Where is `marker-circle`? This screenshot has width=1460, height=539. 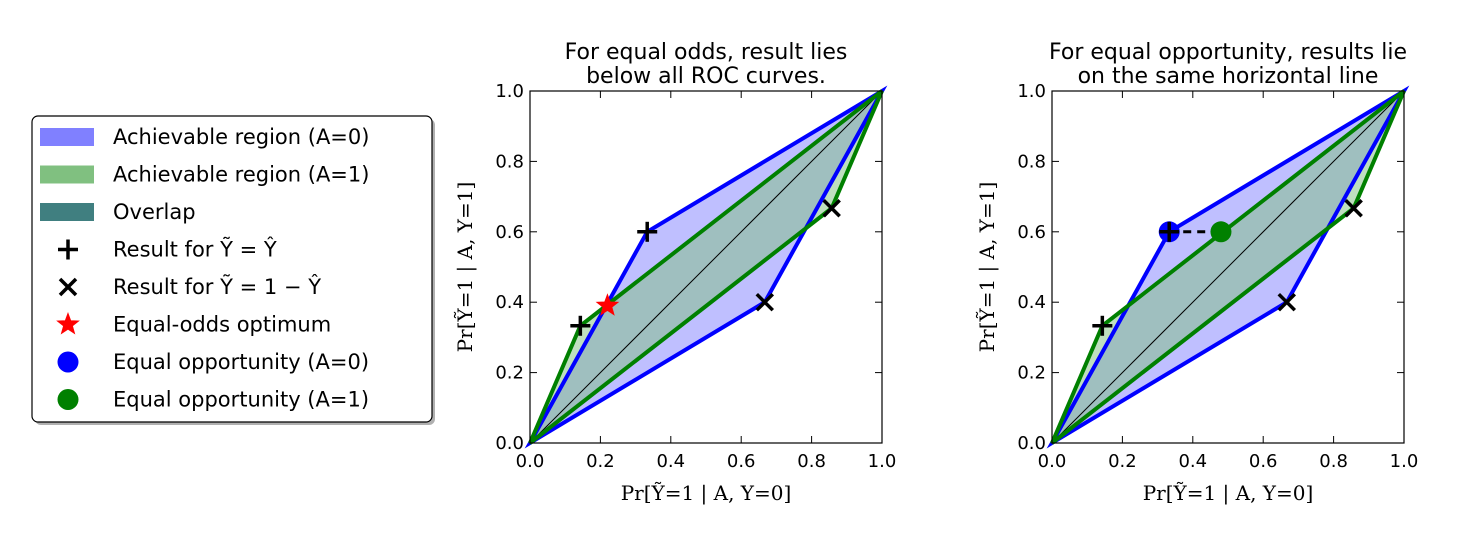
marker-circle is located at coordinates (1221, 232).